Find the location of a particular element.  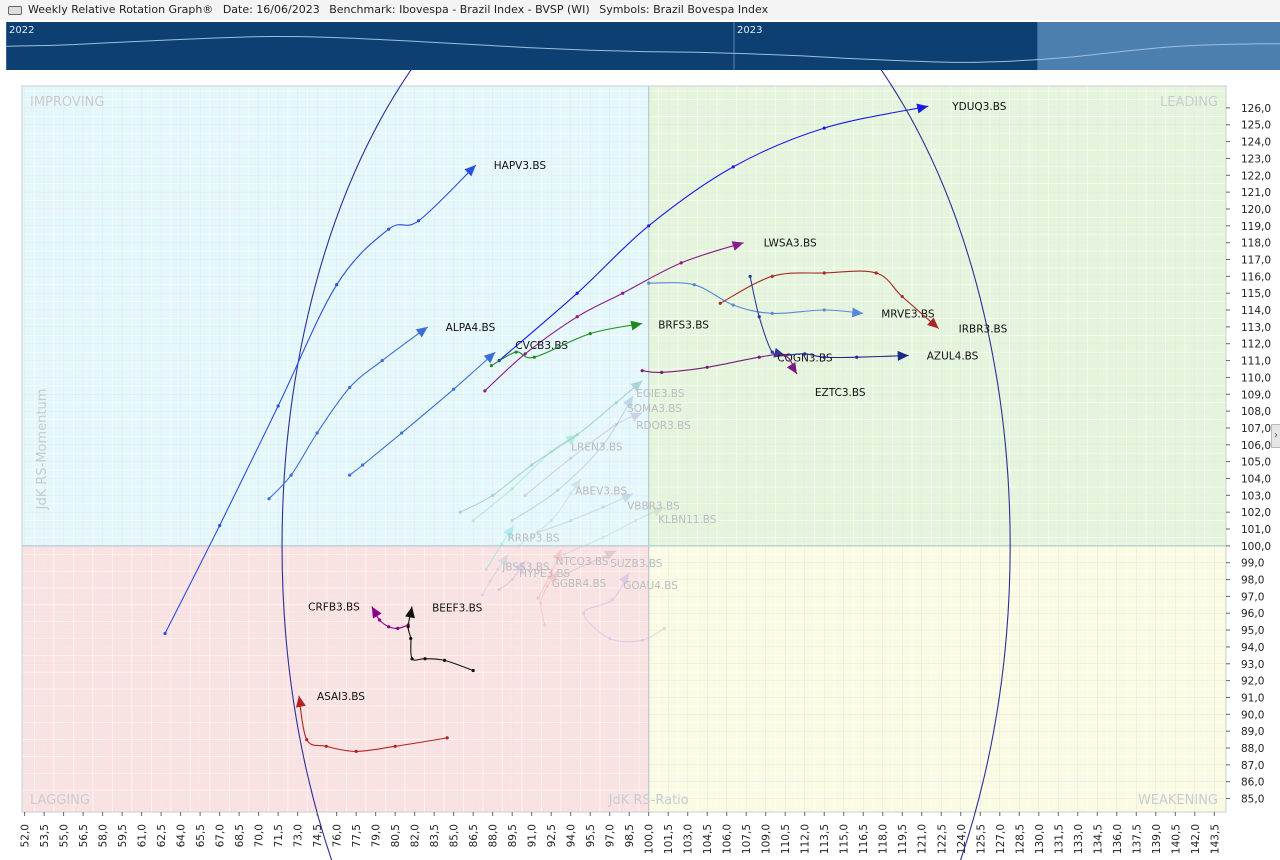

quadrant-label-leading: LEADING is located at coordinates (1189, 102).